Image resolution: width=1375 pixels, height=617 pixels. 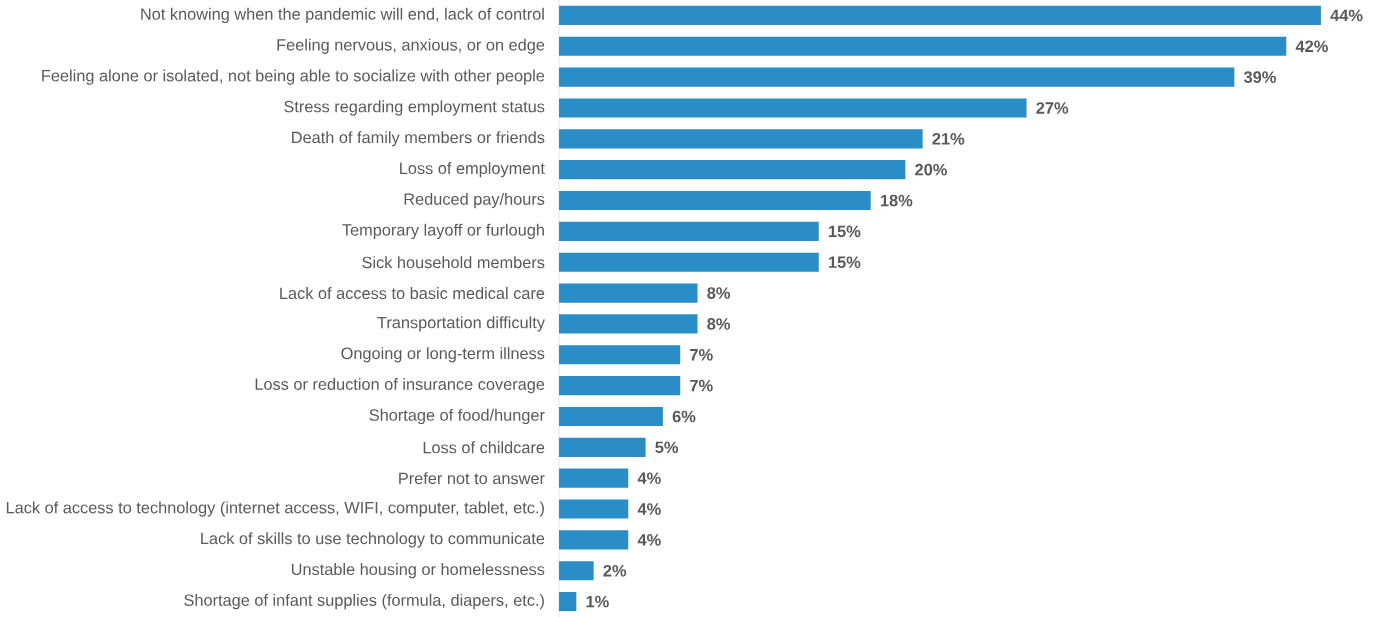 What do you see at coordinates (364, 601) in the screenshot?
I see `y-tick-label: Shortage of infant supplies (formula, diapers, etc.)` at bounding box center [364, 601].